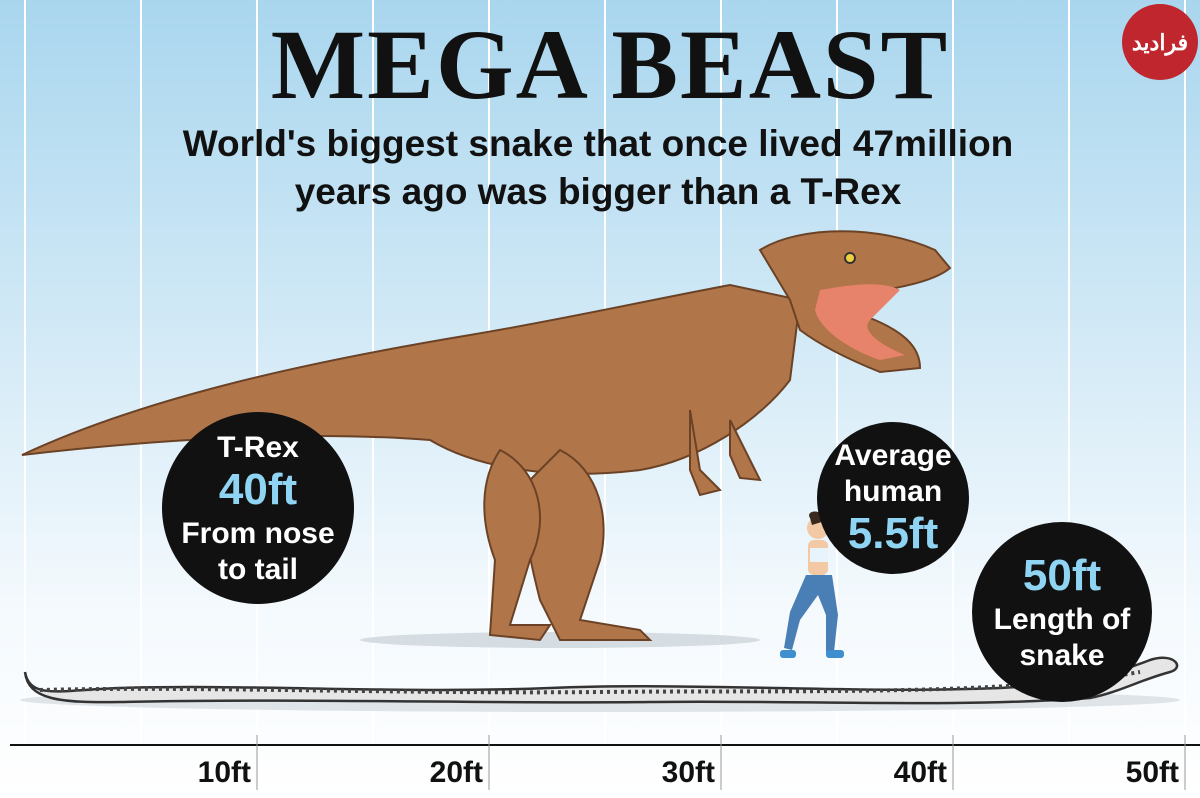  What do you see at coordinates (1152, 772) in the screenshot?
I see `scale-label: 50ft` at bounding box center [1152, 772].